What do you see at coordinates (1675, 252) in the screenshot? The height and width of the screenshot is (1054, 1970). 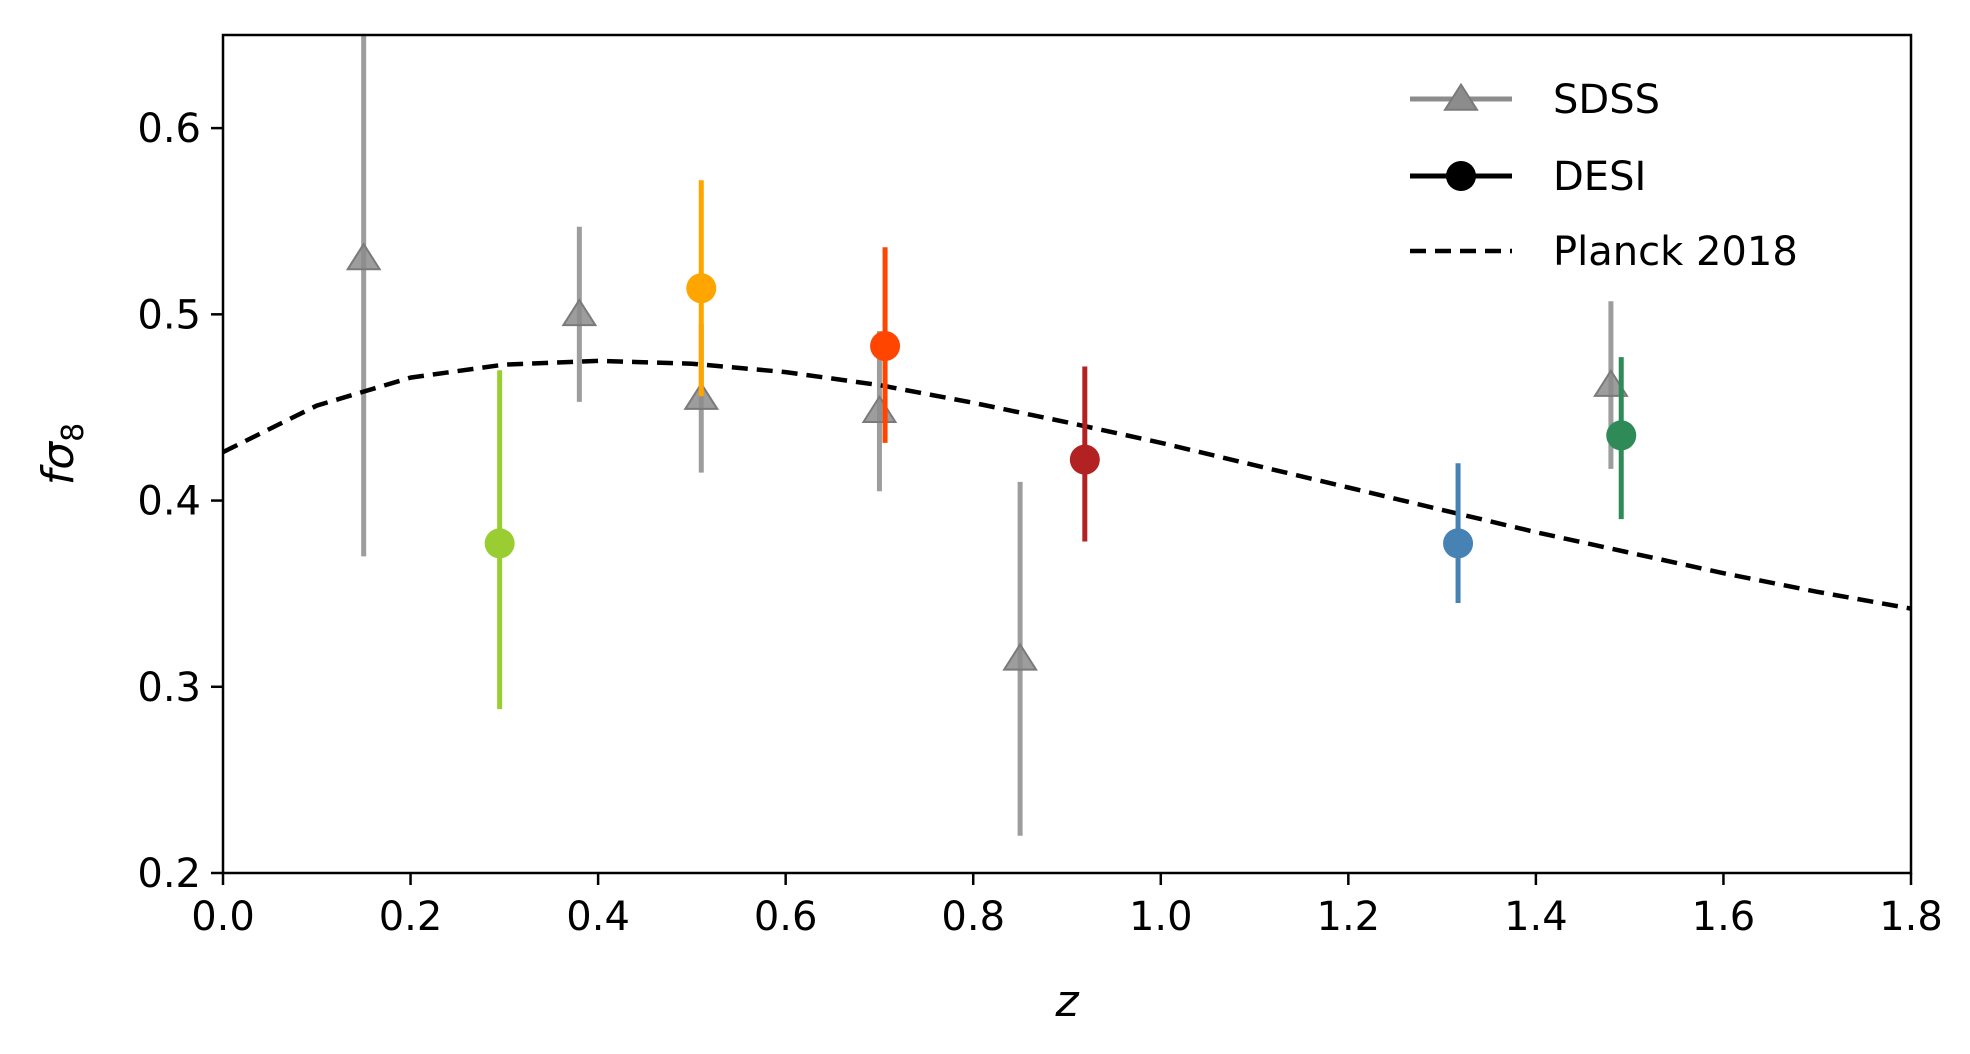 I see `legend-planck-label: Planck 2018` at bounding box center [1675, 252].